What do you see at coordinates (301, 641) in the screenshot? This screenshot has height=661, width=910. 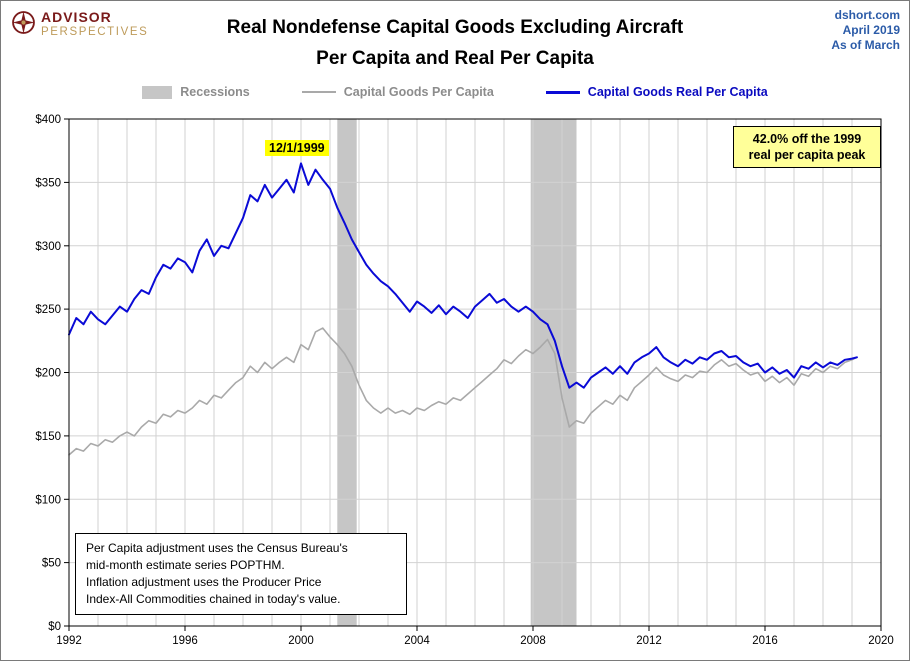 I see `x-axis-tick-label: 2000` at bounding box center [301, 641].